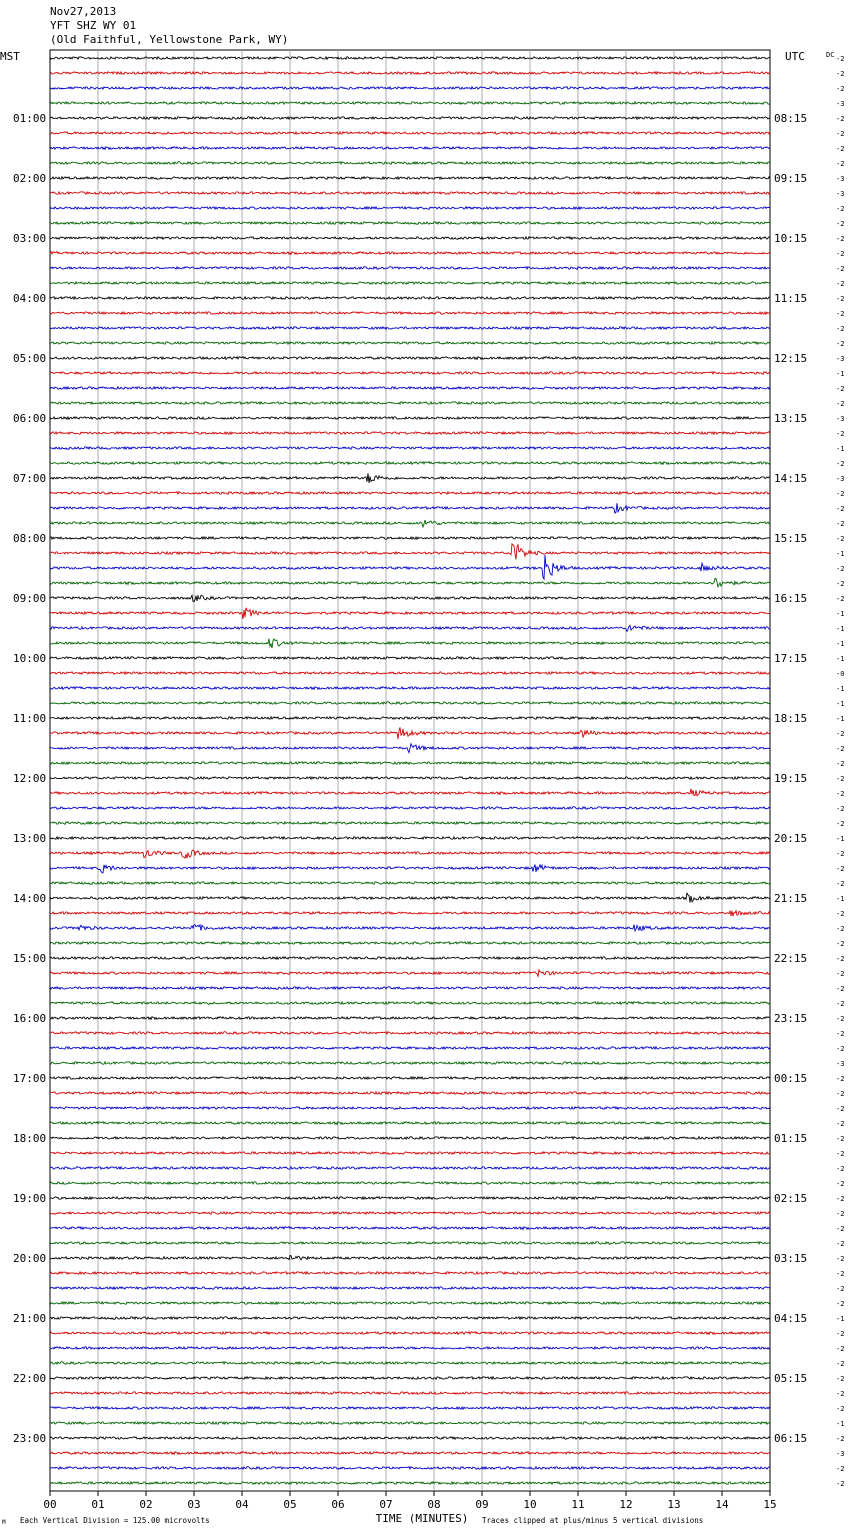 This screenshot has height=1534, width=850. What do you see at coordinates (840, 419) in the screenshot?
I see `dc-offset-24: -3` at bounding box center [840, 419].